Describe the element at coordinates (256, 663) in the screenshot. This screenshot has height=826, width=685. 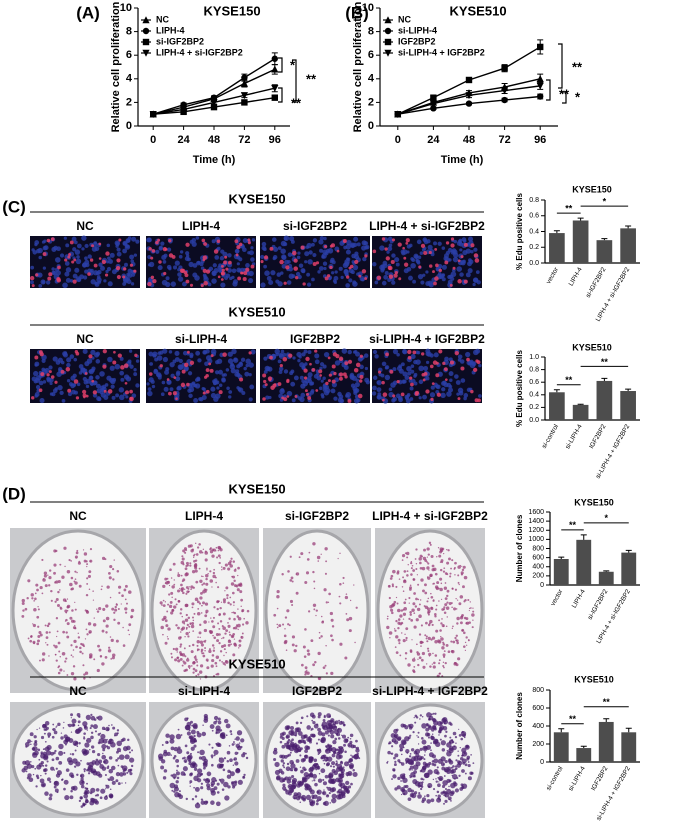
I see `row-title: KYSE510` at that location.